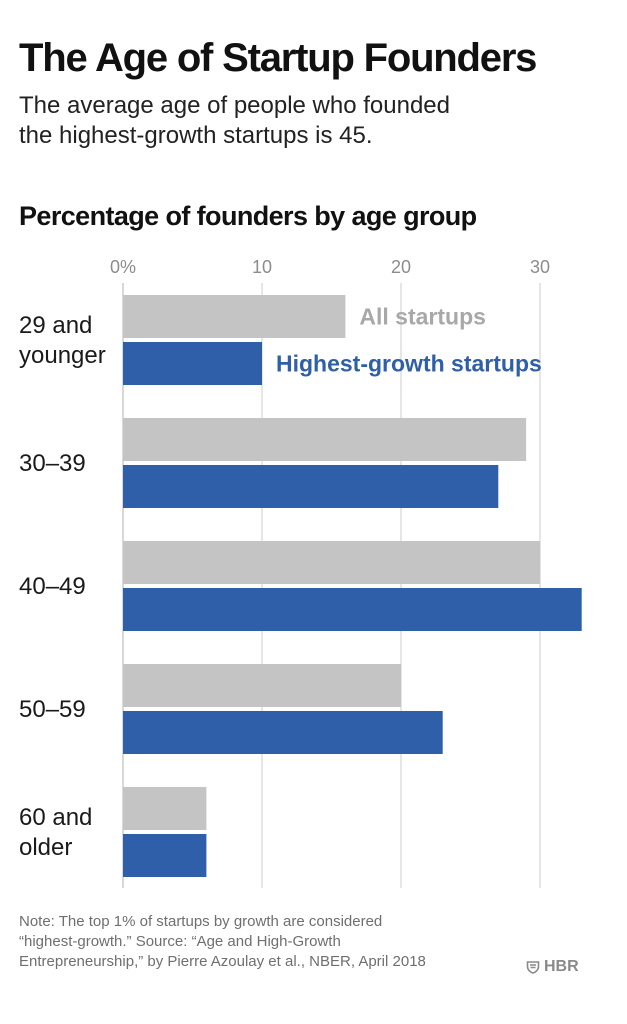 This screenshot has width=627, height=1024. Describe the element at coordinates (196, 135) in the screenshot. I see `subtitle-line-2: the highest-growth startups is 45.` at that location.